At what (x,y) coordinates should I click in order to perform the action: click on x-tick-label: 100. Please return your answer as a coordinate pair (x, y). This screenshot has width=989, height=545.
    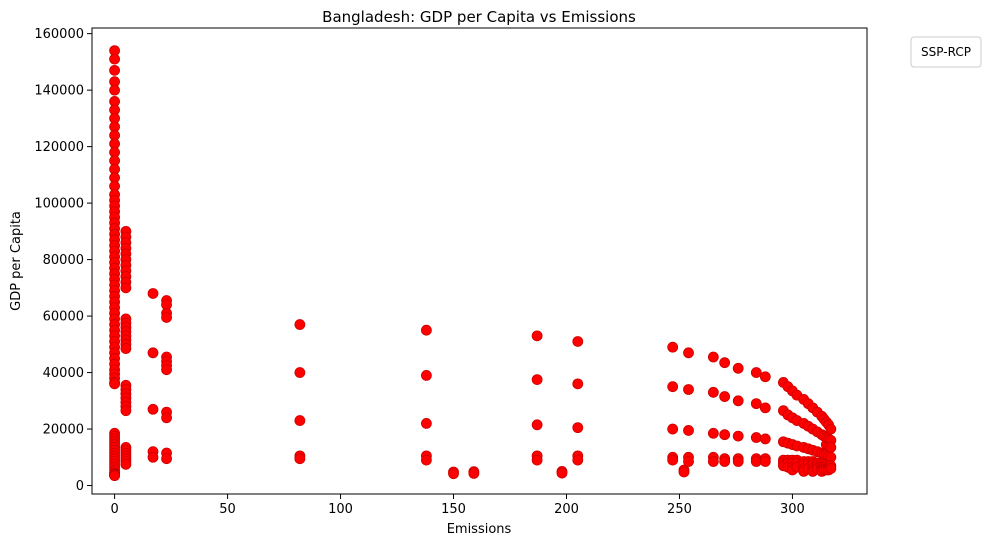
    Looking at the image, I should click on (340, 509).